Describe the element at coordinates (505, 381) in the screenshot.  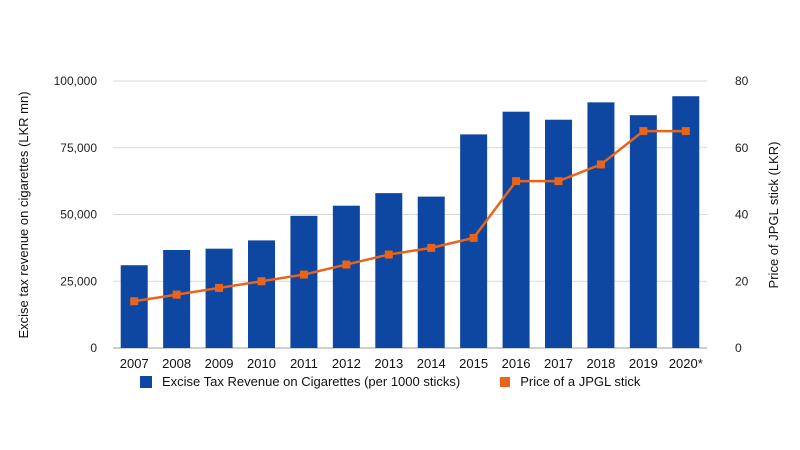
I see `legend-line-swatch` at that location.